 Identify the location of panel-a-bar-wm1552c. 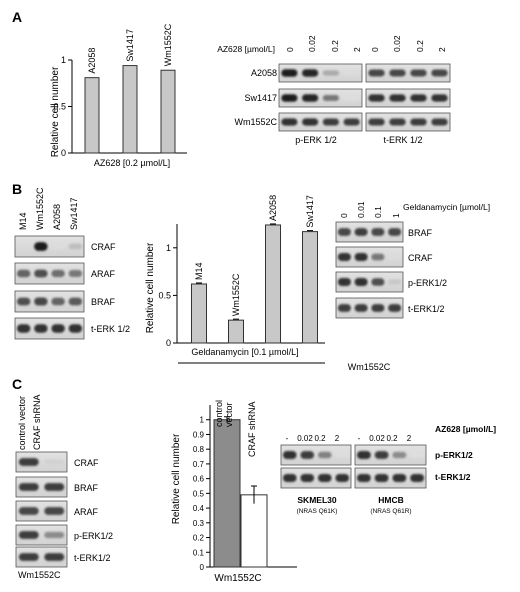
(168, 111).